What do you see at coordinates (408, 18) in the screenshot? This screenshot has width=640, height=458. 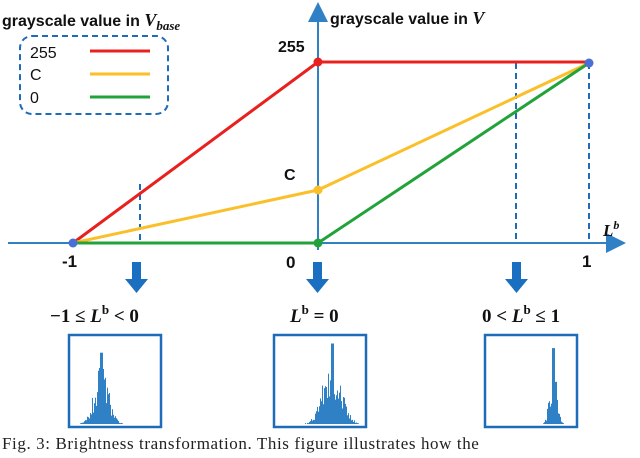 I see `title-right: grayscale value in V` at bounding box center [408, 18].